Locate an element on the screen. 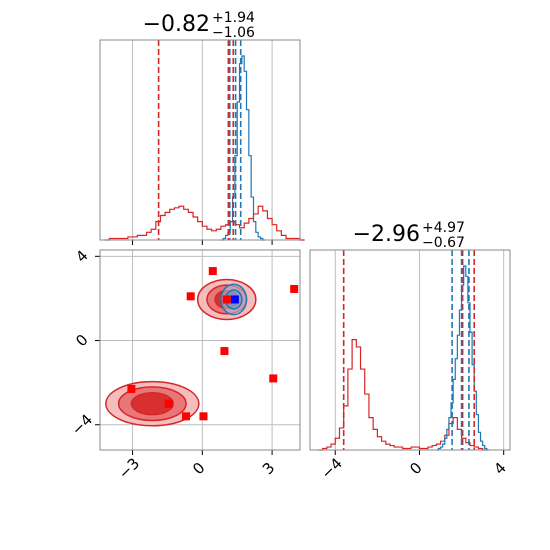 The height and width of the screenshot is (550, 550). panel-title-sub: −0.67 is located at coordinates (443, 243).